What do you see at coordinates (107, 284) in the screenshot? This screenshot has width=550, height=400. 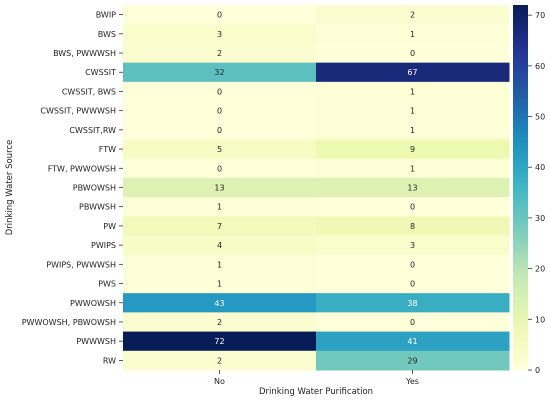 I see `y-tick-label: PWS` at bounding box center [107, 284].